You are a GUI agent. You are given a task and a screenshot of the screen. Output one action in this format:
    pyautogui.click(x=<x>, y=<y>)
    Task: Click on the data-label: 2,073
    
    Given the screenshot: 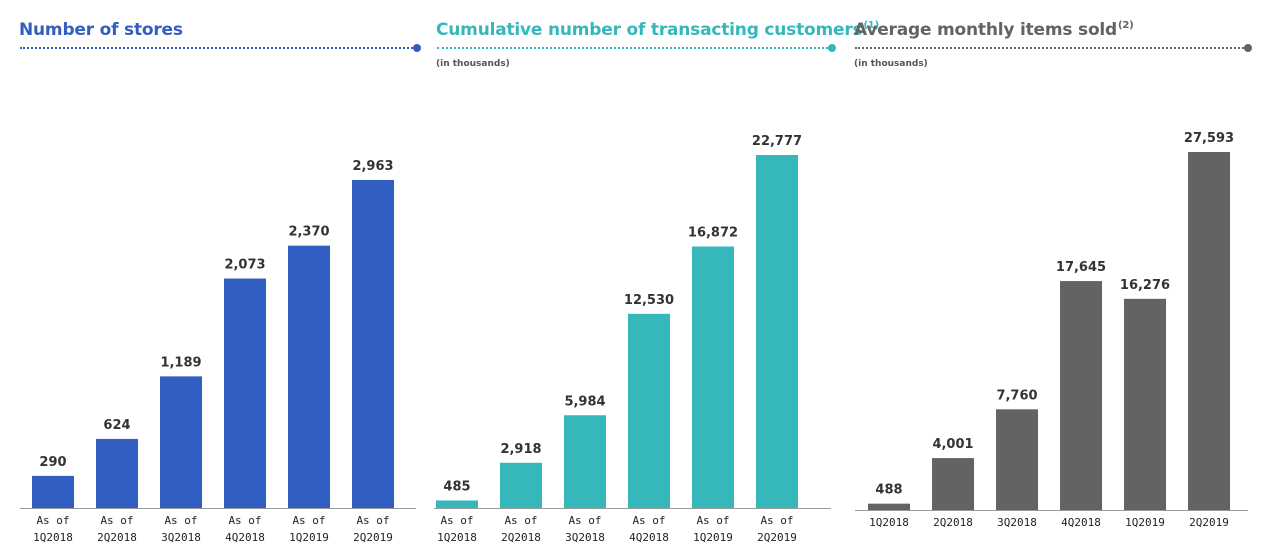 What is the action you would take?
    pyautogui.click(x=244, y=265)
    